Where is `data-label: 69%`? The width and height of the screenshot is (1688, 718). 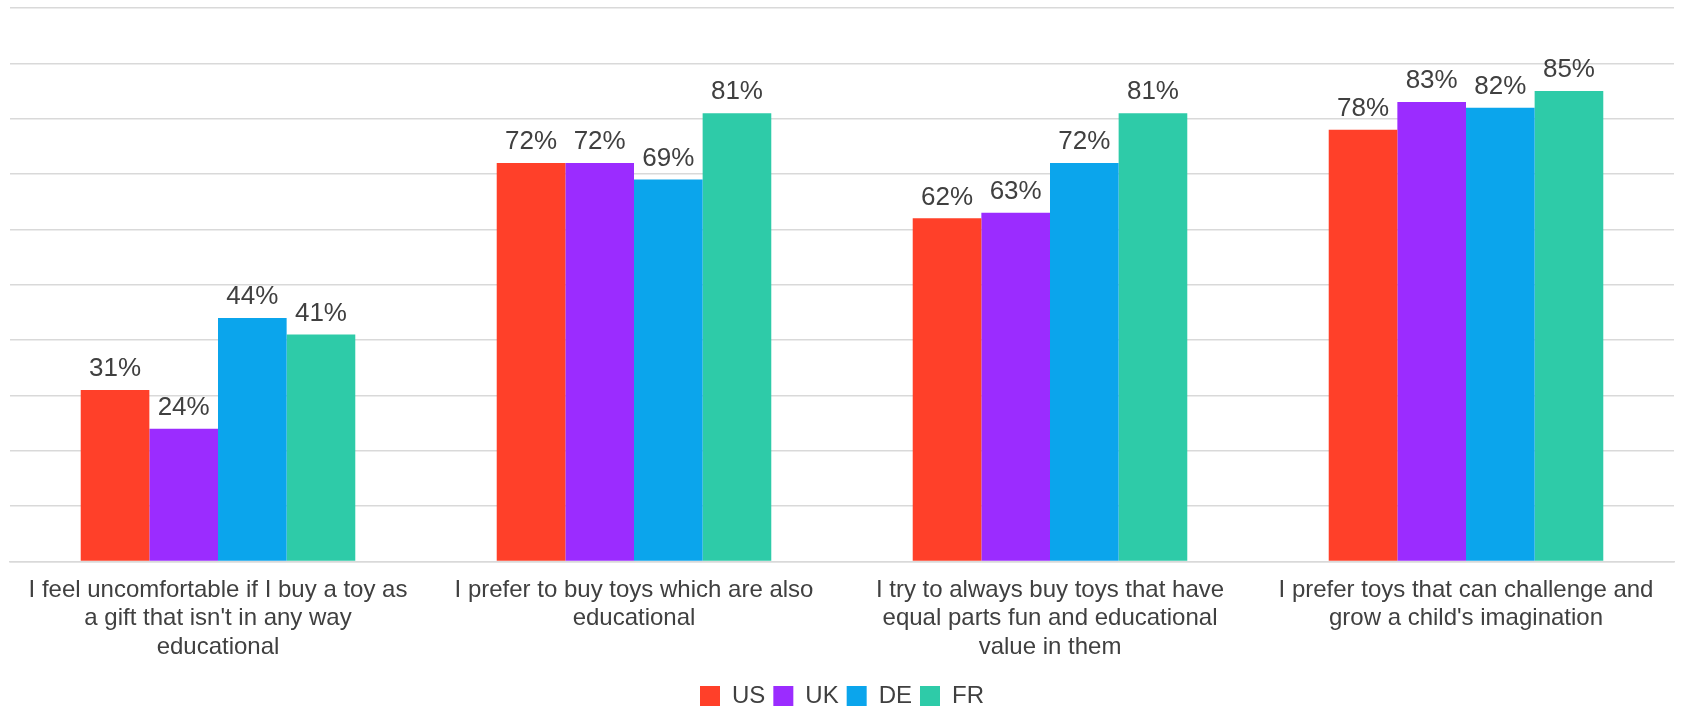 data-label: 69% is located at coordinates (668, 156).